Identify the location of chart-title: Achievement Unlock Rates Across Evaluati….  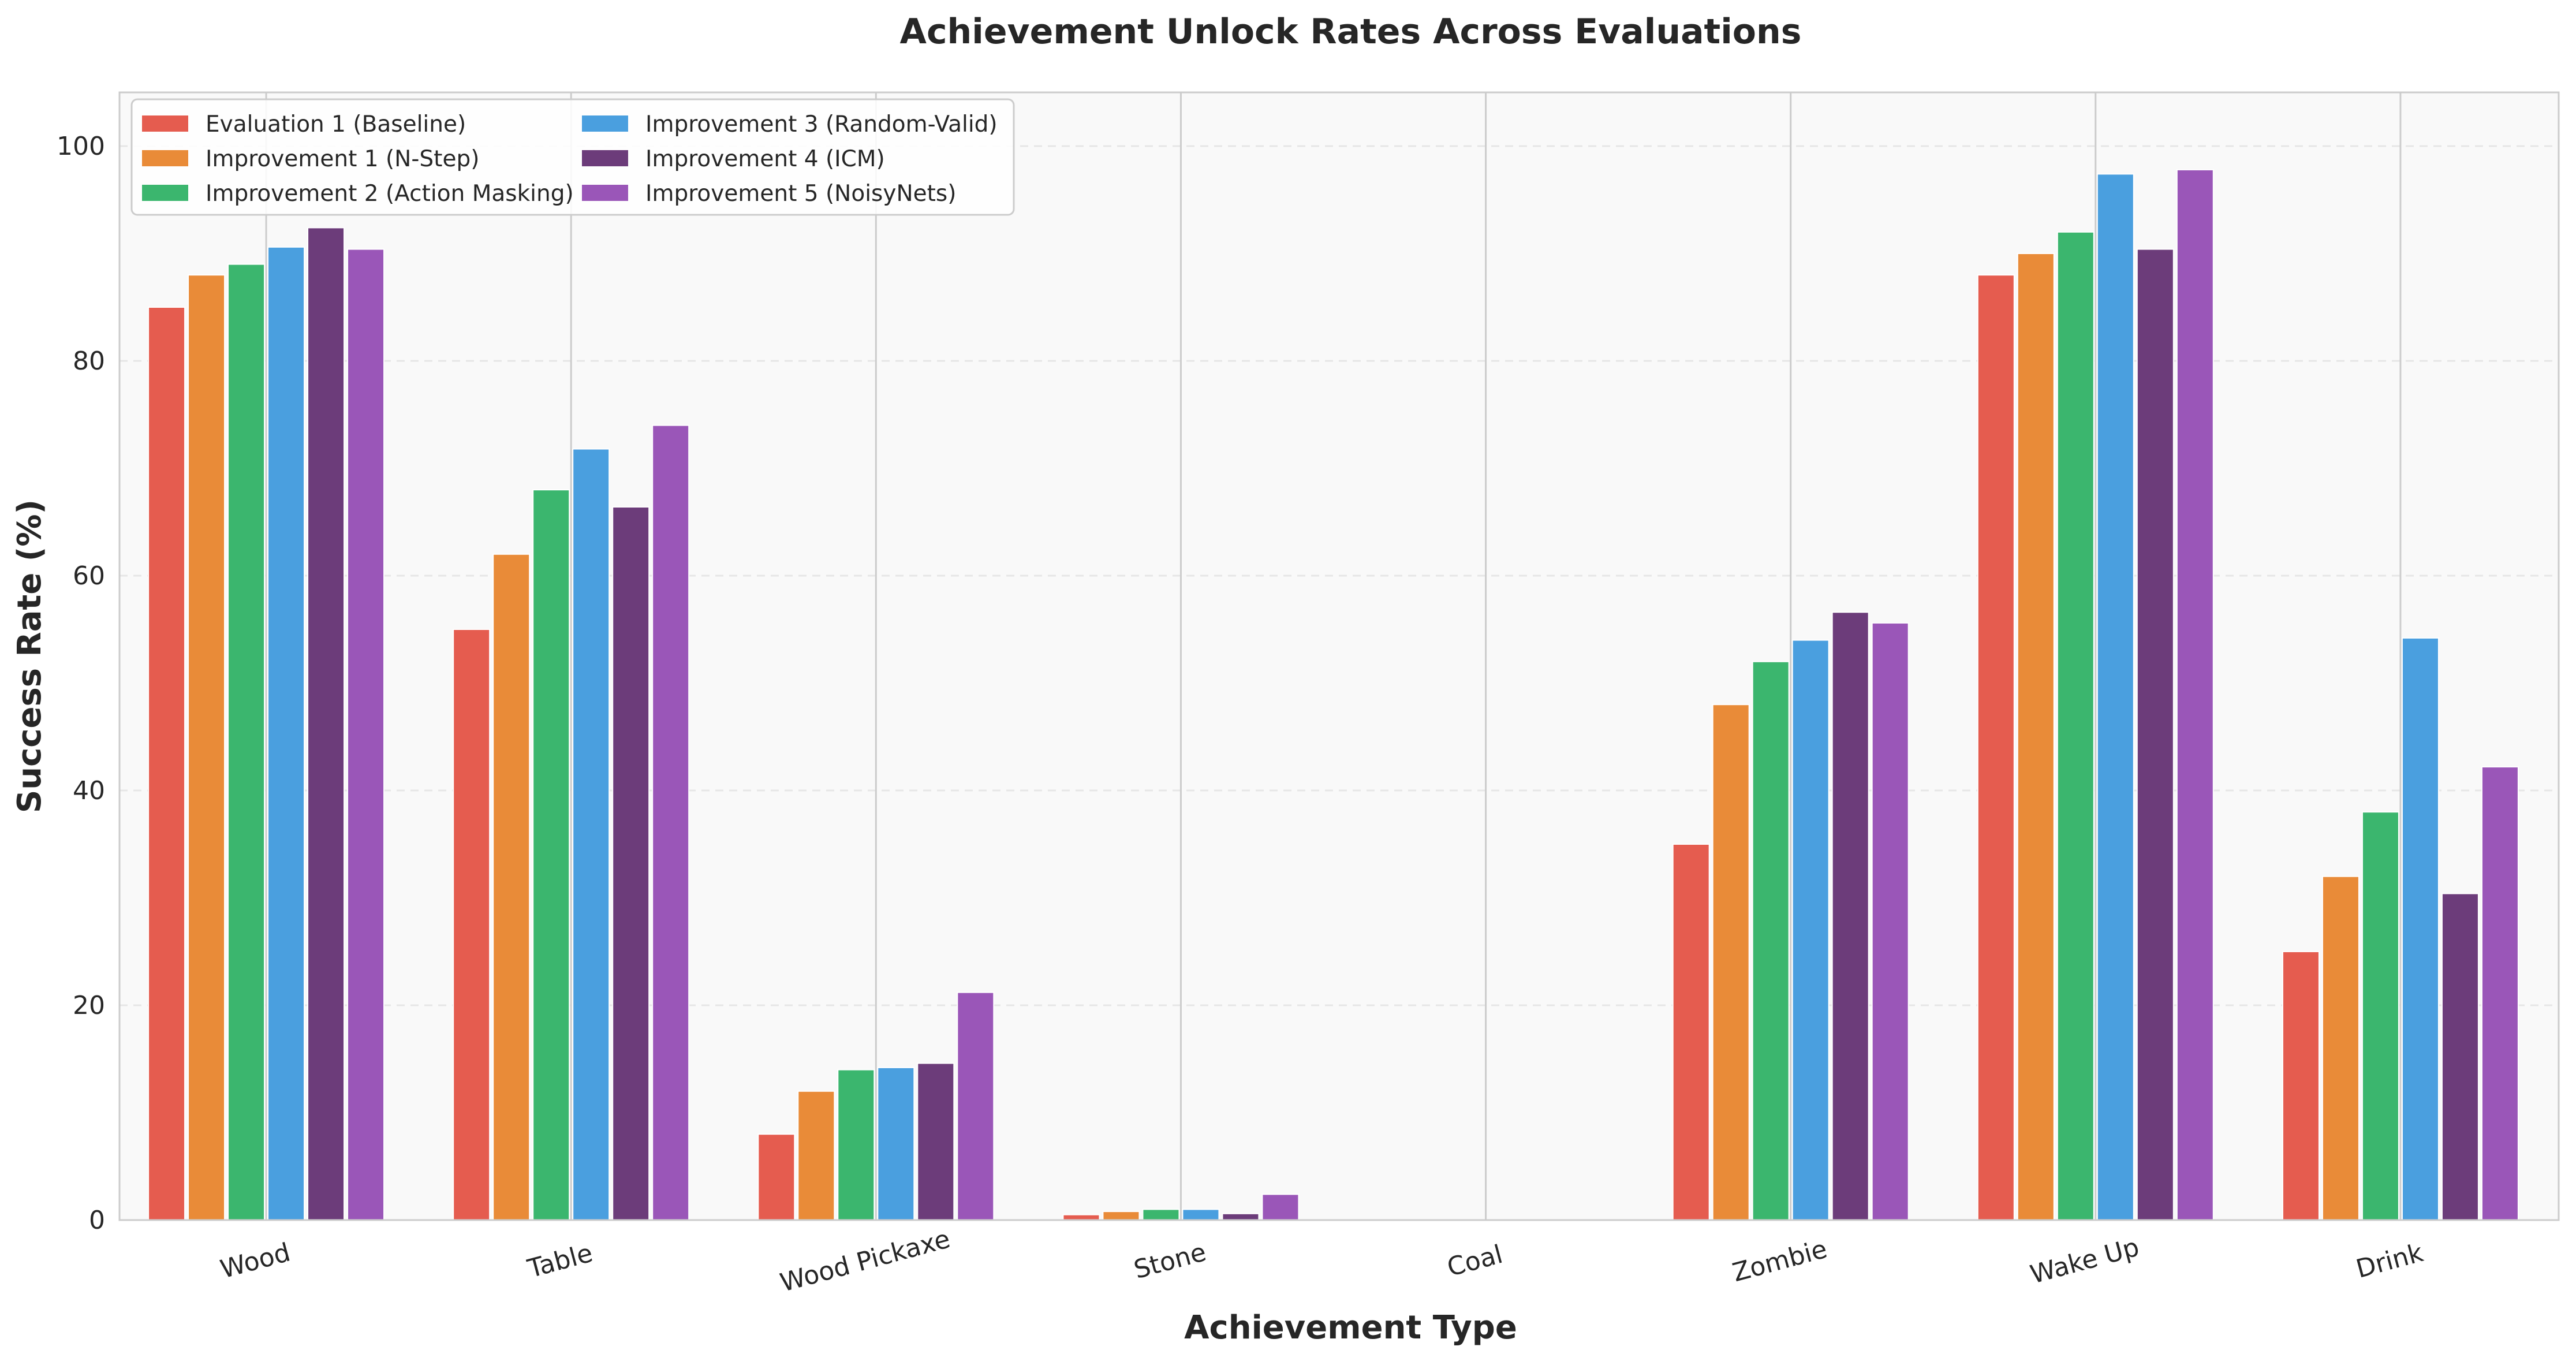
(1351, 32).